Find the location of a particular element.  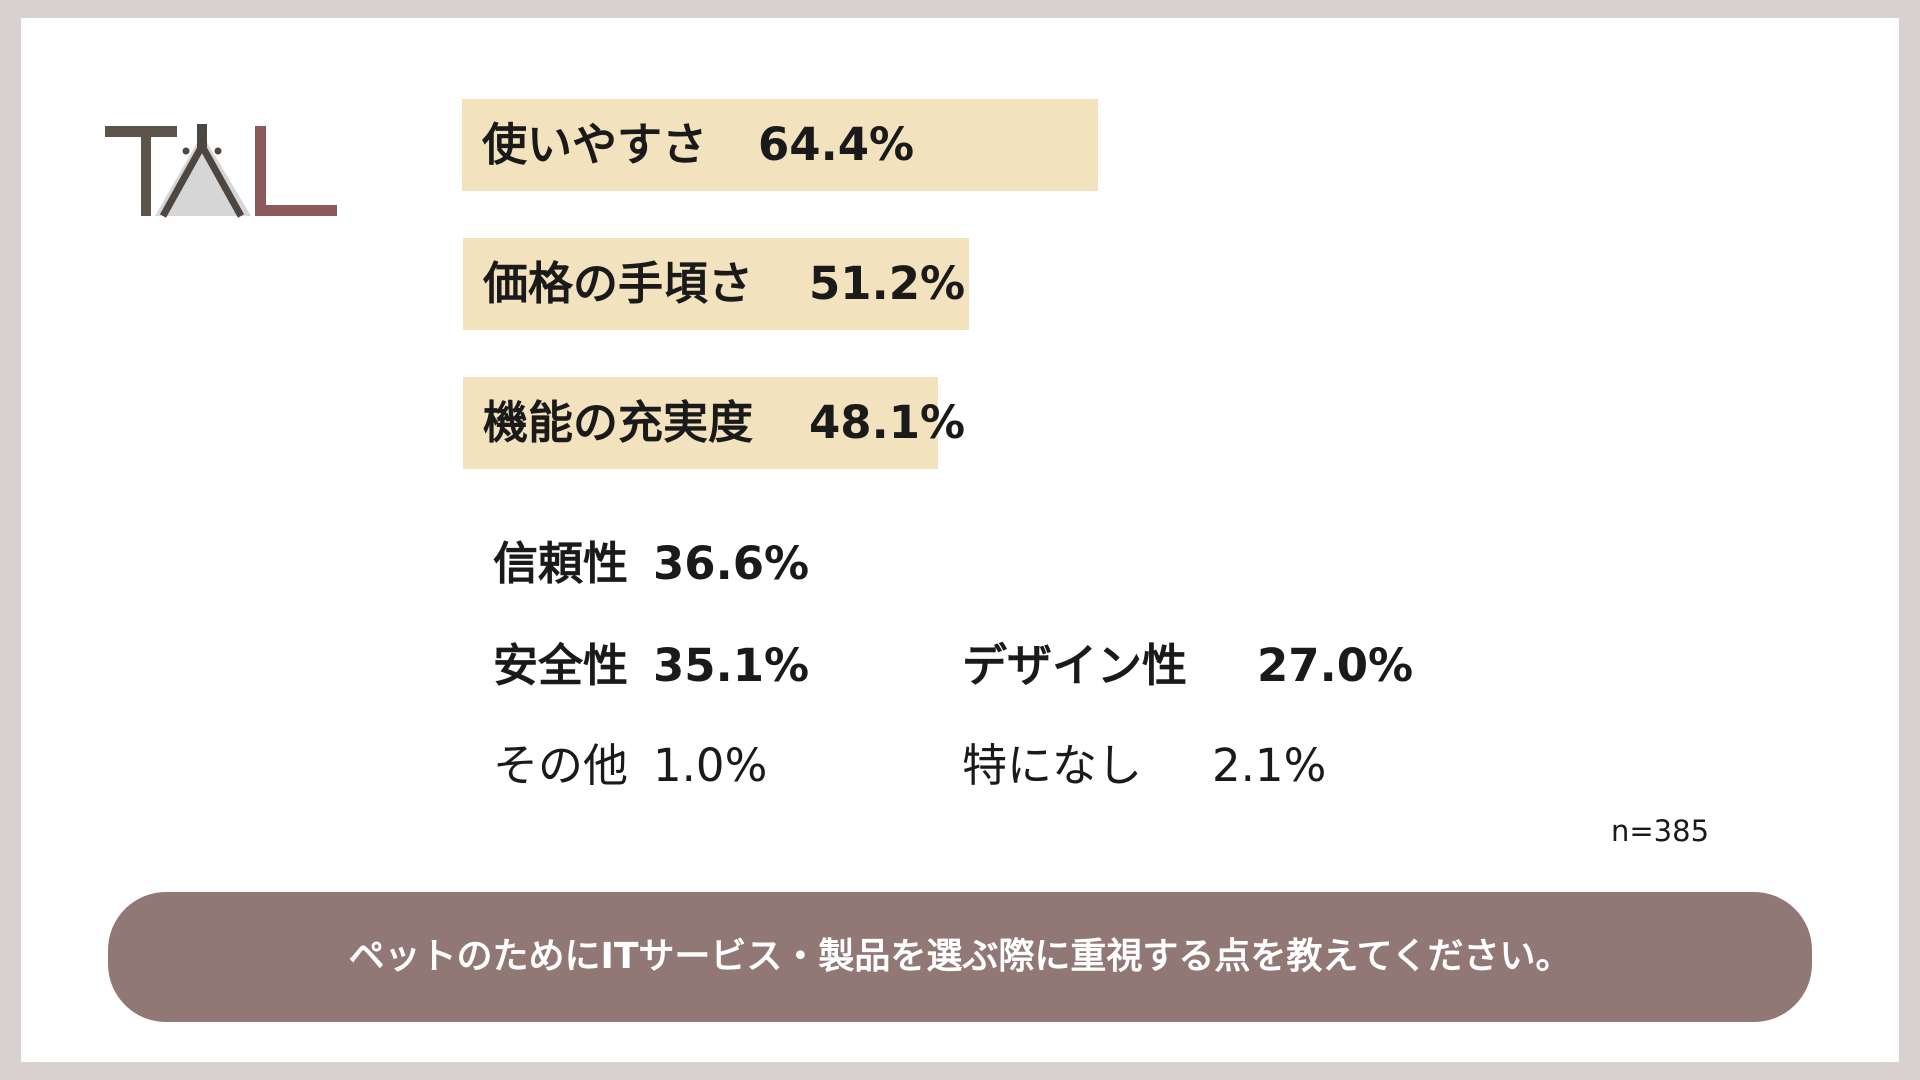

stat-design: デザイン性 27.0% is located at coordinates (1212, 666).